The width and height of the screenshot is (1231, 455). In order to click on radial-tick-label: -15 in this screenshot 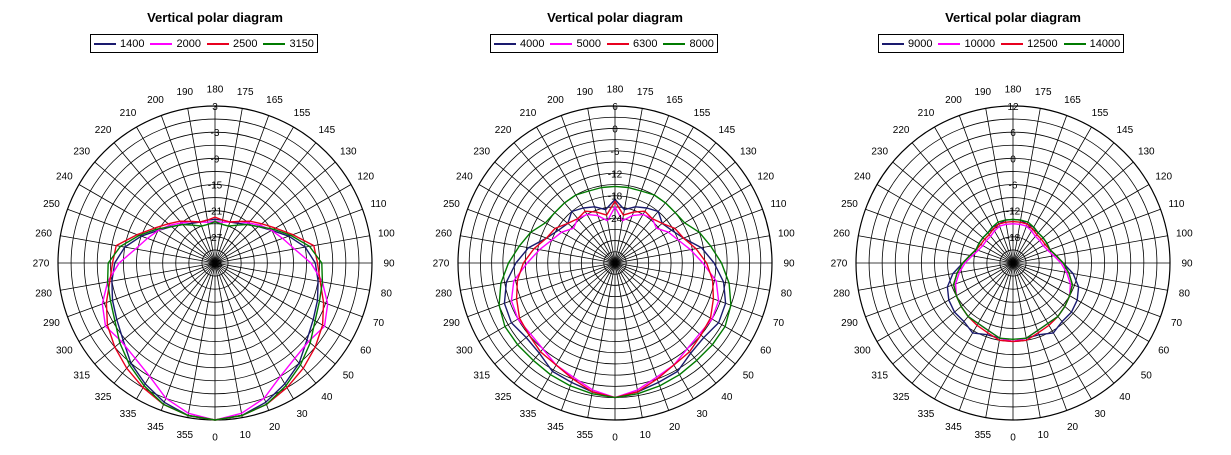, I will do `click(215, 186)`.